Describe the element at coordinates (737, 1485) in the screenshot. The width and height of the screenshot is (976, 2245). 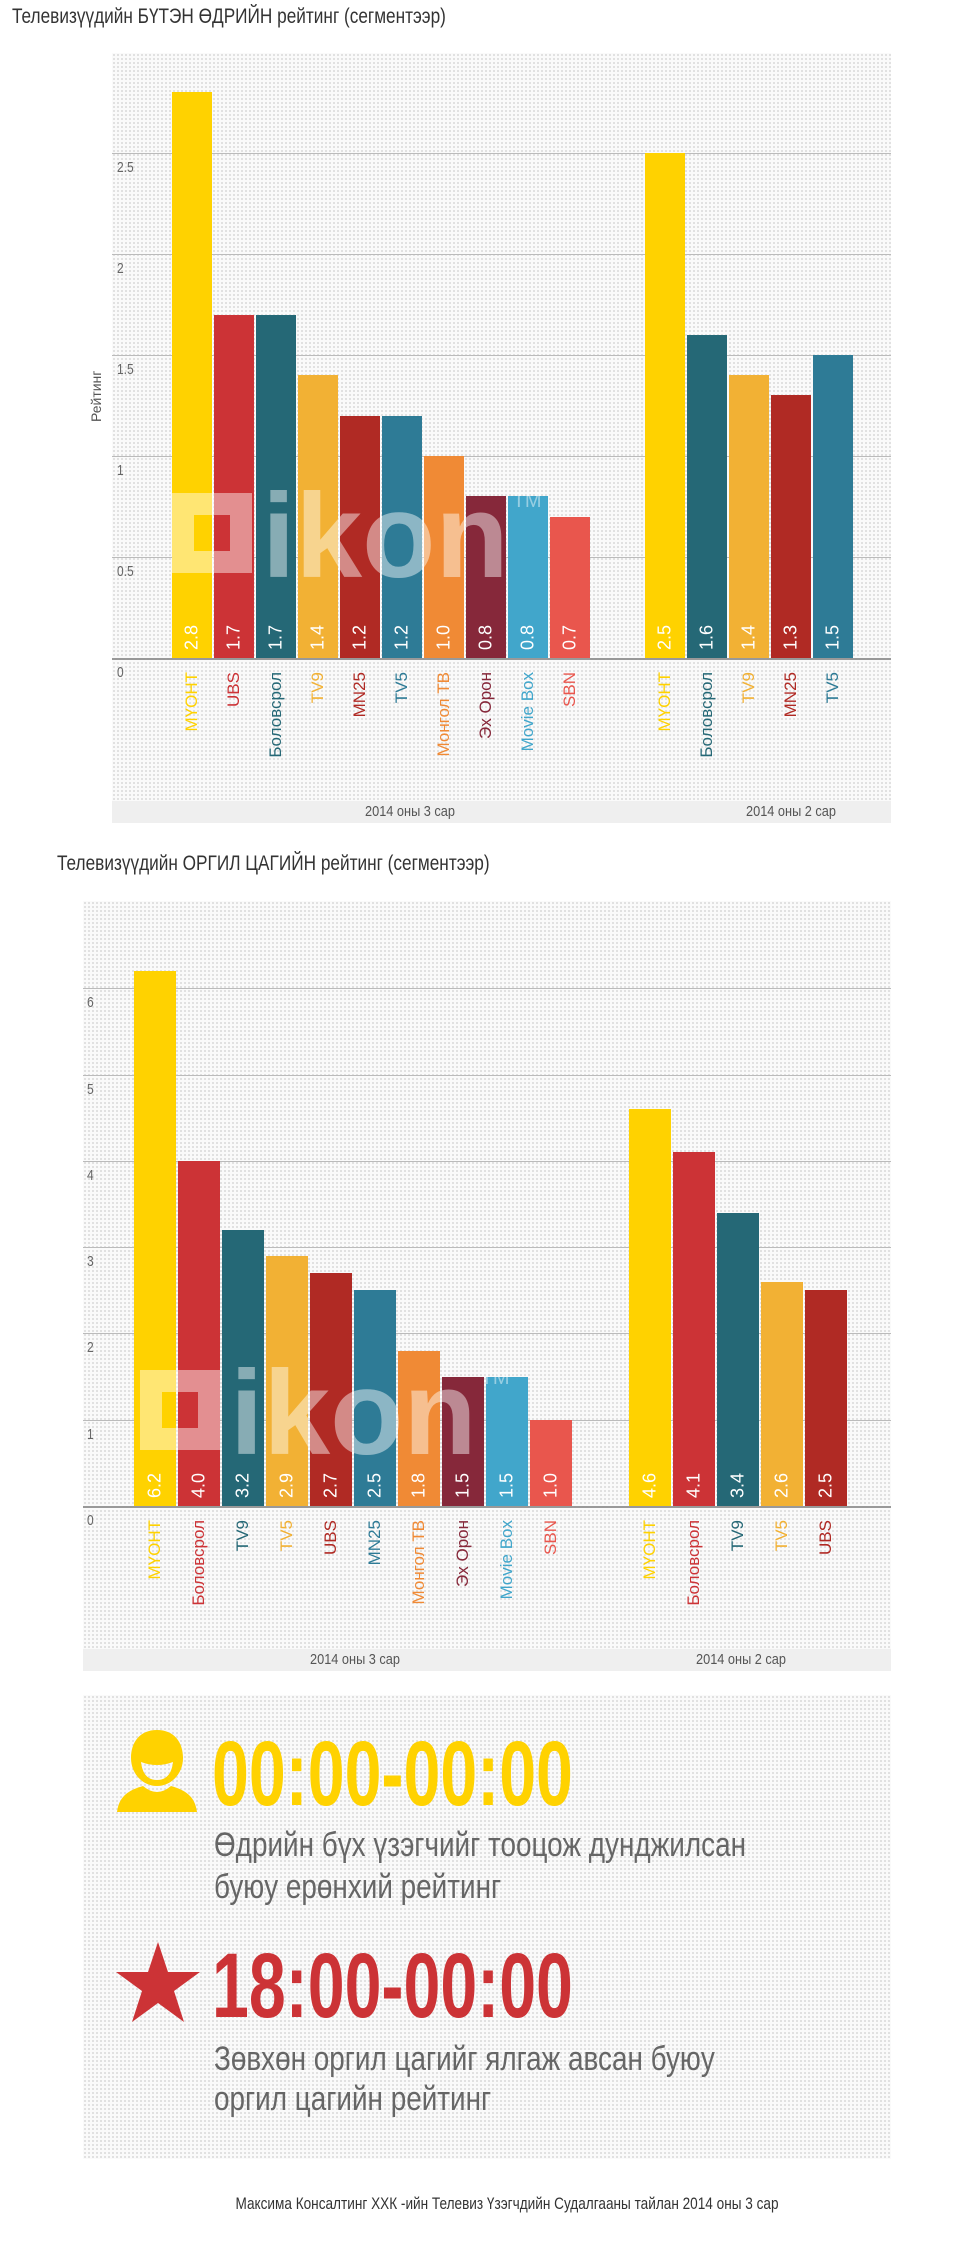
I see `bar-value-label: 3.4` at that location.